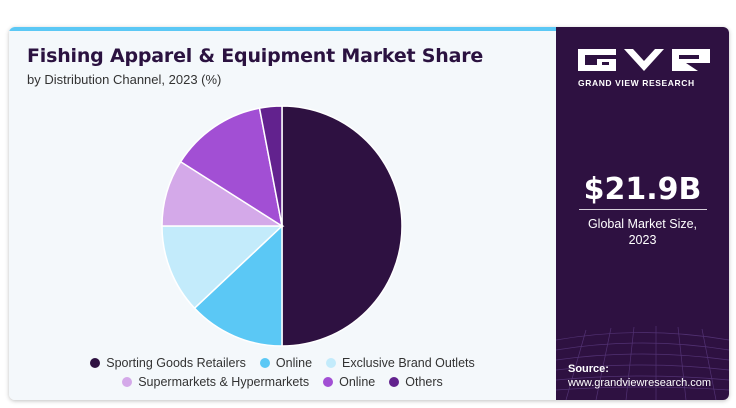 Image resolution: width=736 pixels, height=408 pixels. What do you see at coordinates (644, 60) in the screenshot?
I see `gvr-logo-icon` at bounding box center [644, 60].